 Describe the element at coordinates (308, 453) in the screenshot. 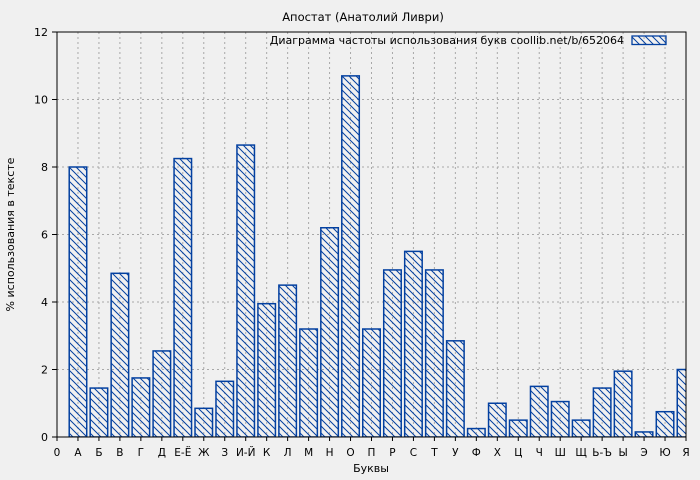

I see `x-tick-М: М` at that location.